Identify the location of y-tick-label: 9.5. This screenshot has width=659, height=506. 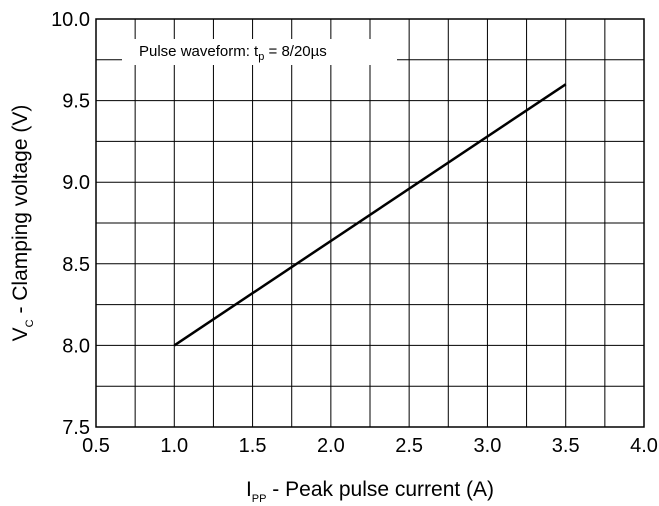
(76, 102).